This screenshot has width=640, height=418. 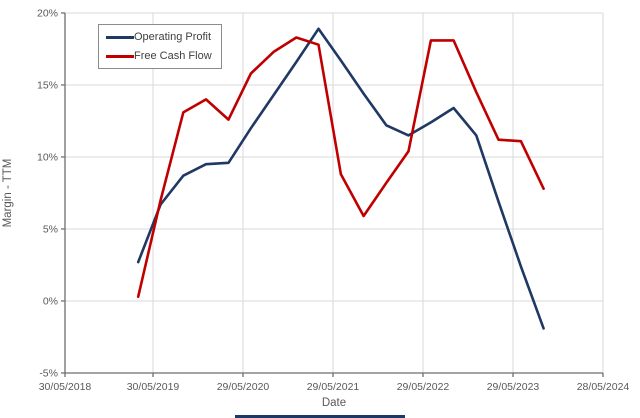 I want to click on bottom-strip, so click(x=320, y=416).